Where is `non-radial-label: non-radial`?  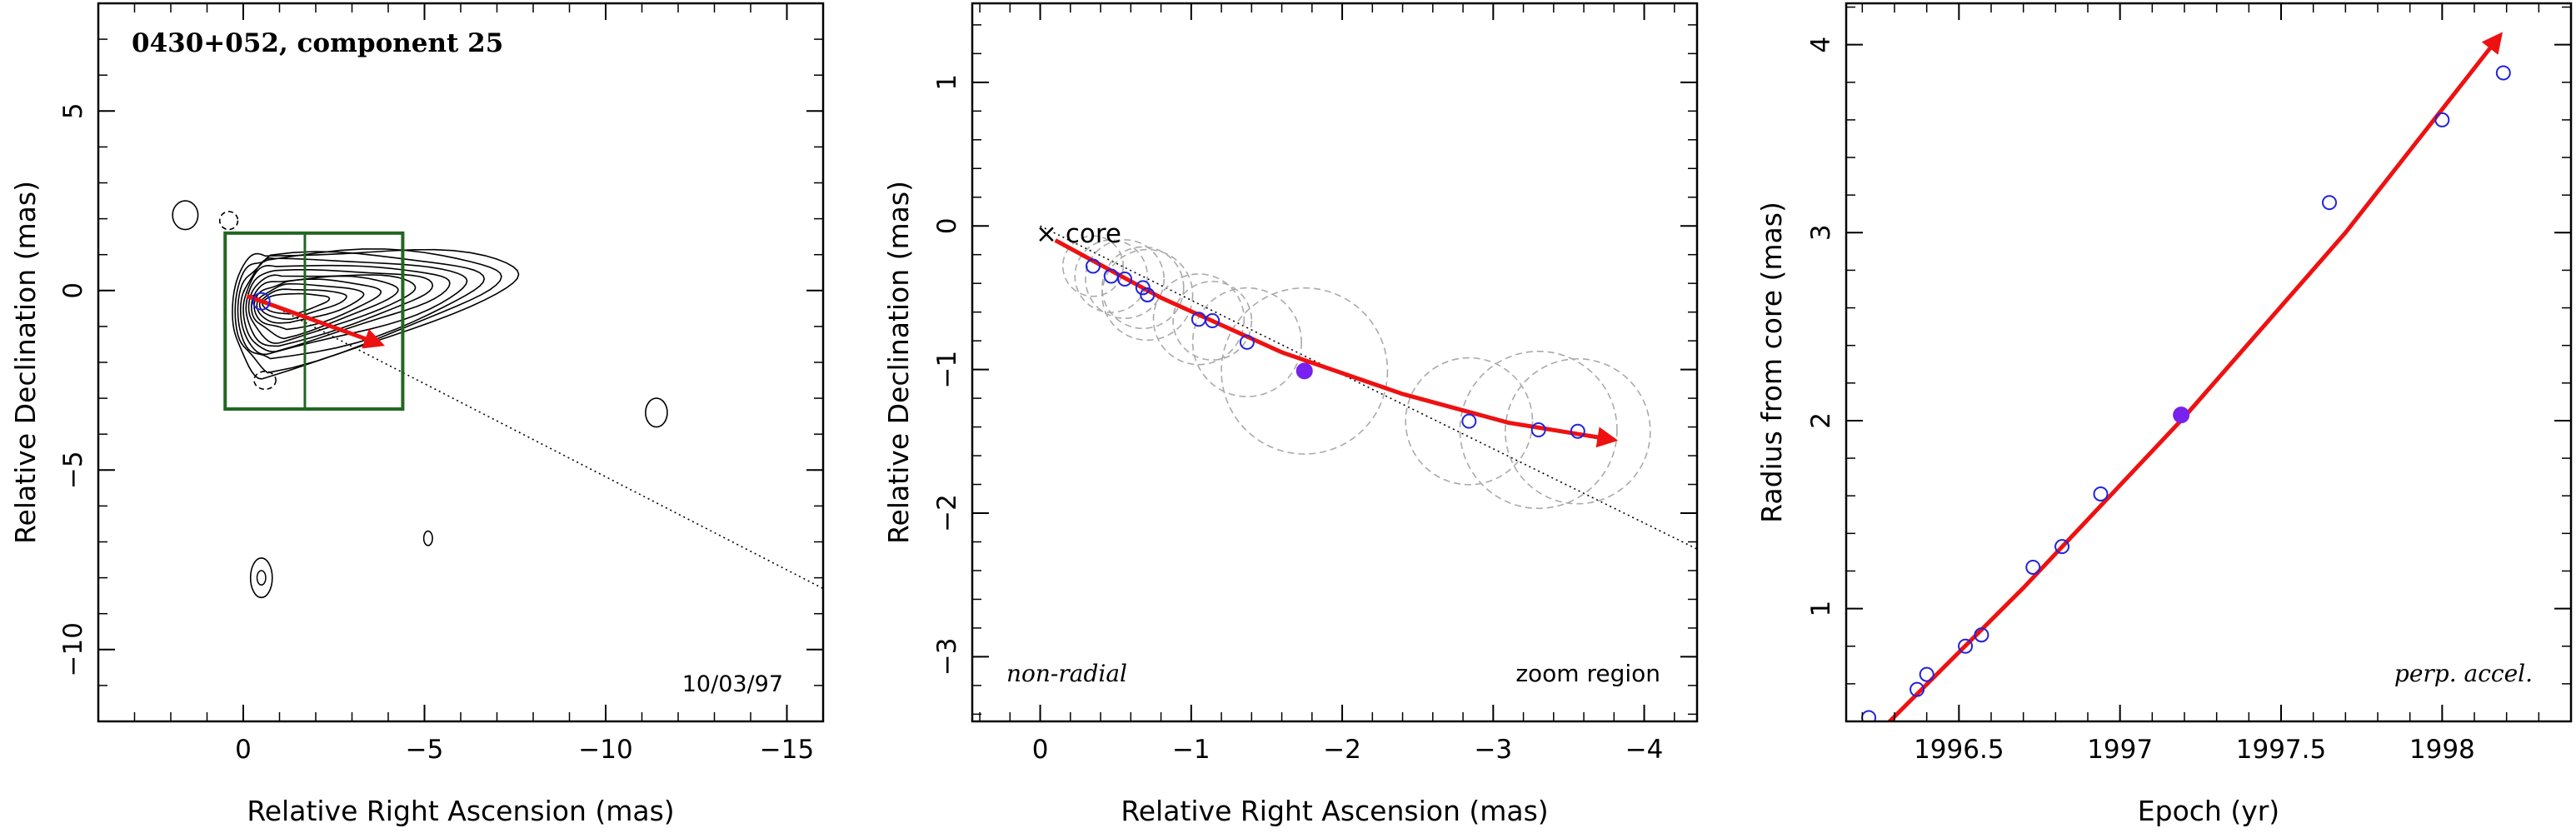
non-radial-label: non-radial is located at coordinates (1066, 673).